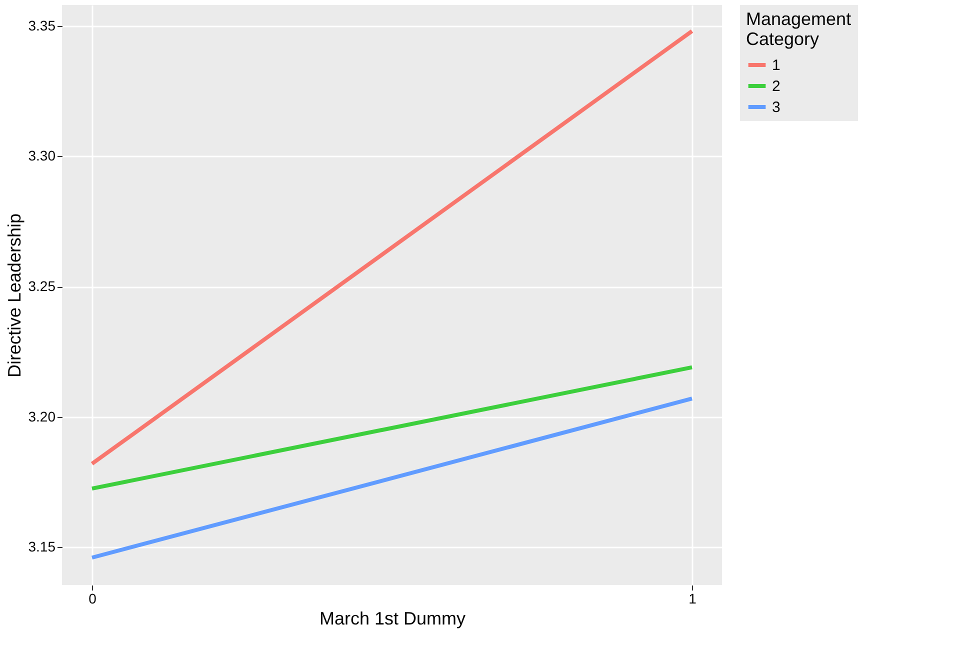 The height and width of the screenshot is (667, 962). What do you see at coordinates (92, 598) in the screenshot?
I see `x-tick-label: 0` at bounding box center [92, 598].